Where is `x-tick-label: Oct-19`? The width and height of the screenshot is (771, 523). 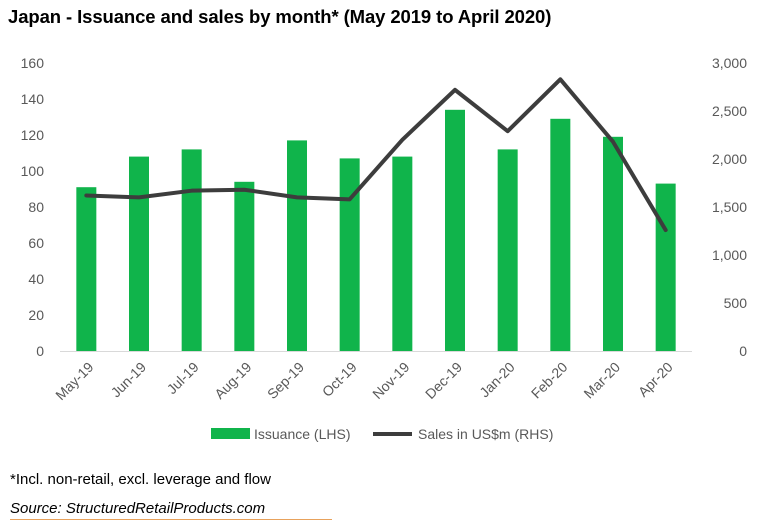
x-tick-label: Oct-19 is located at coordinates (339, 379).